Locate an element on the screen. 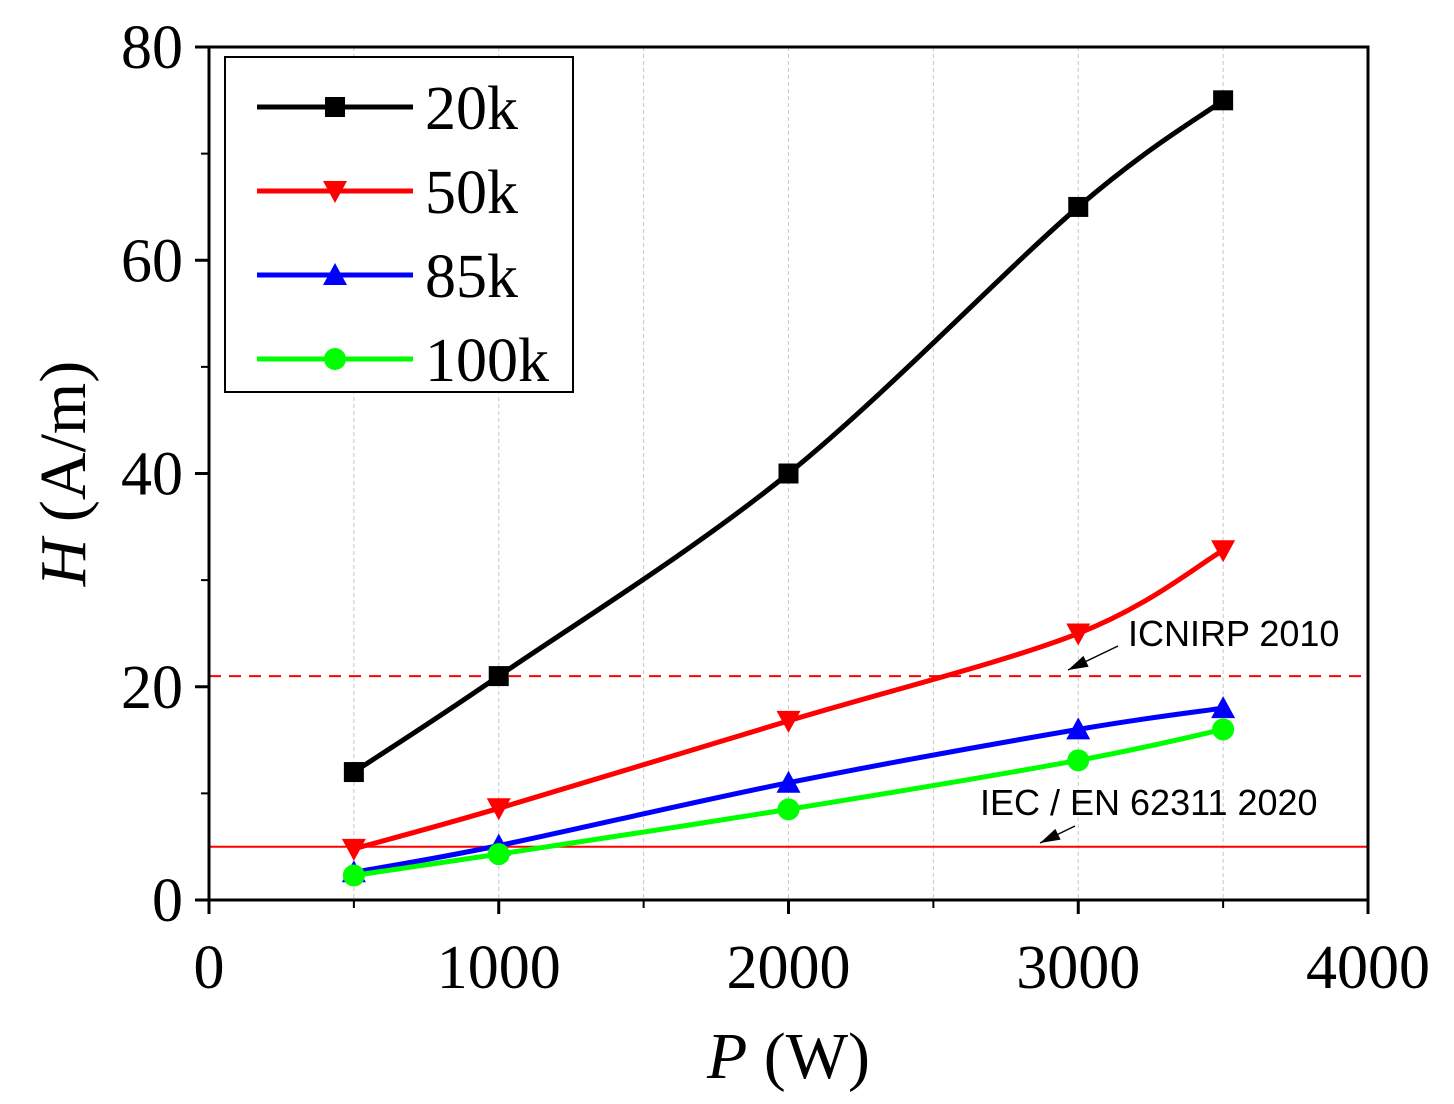 This screenshot has height=1104, width=1454. y-tick-label: 40 is located at coordinates (152, 475).